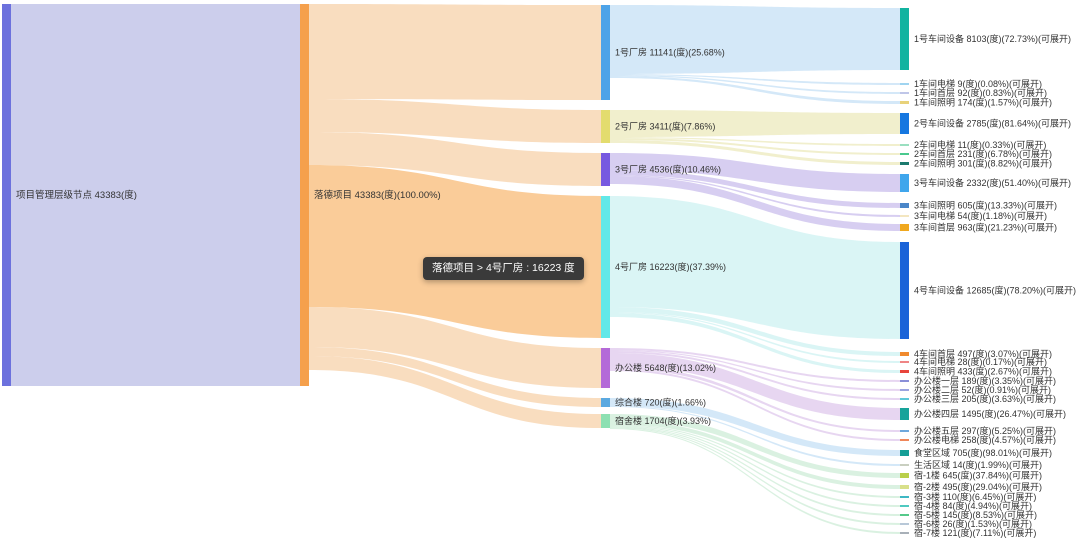 Image resolution: width=1080 pixels, height=549 pixels. Describe the element at coordinates (660, 401) in the screenshot. I see `sankey-node-label: 综合楼 720(度)(1.66%)` at that location.